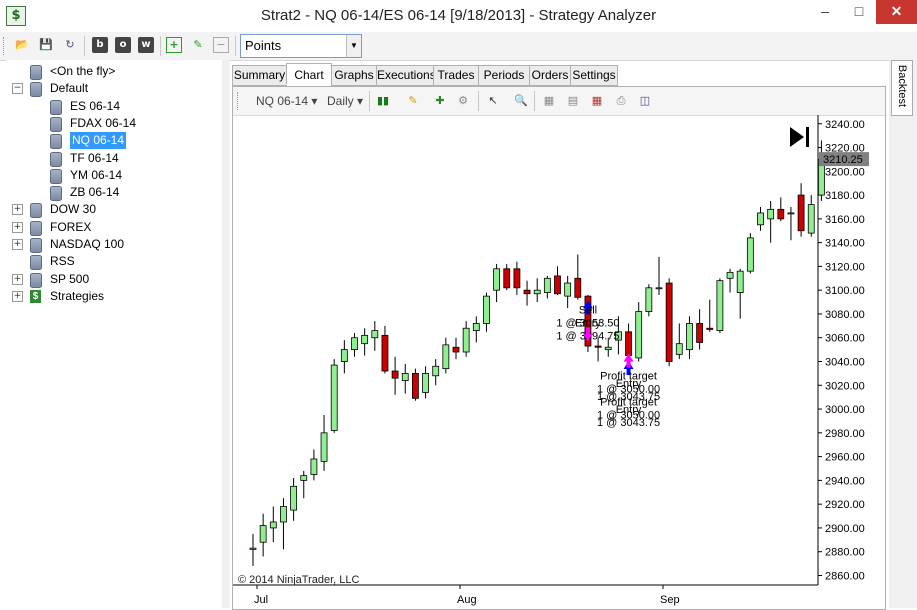 Image resolution: width=917 pixels, height=610 pixels. I want to click on tab-periods: Periods, so click(504, 75).